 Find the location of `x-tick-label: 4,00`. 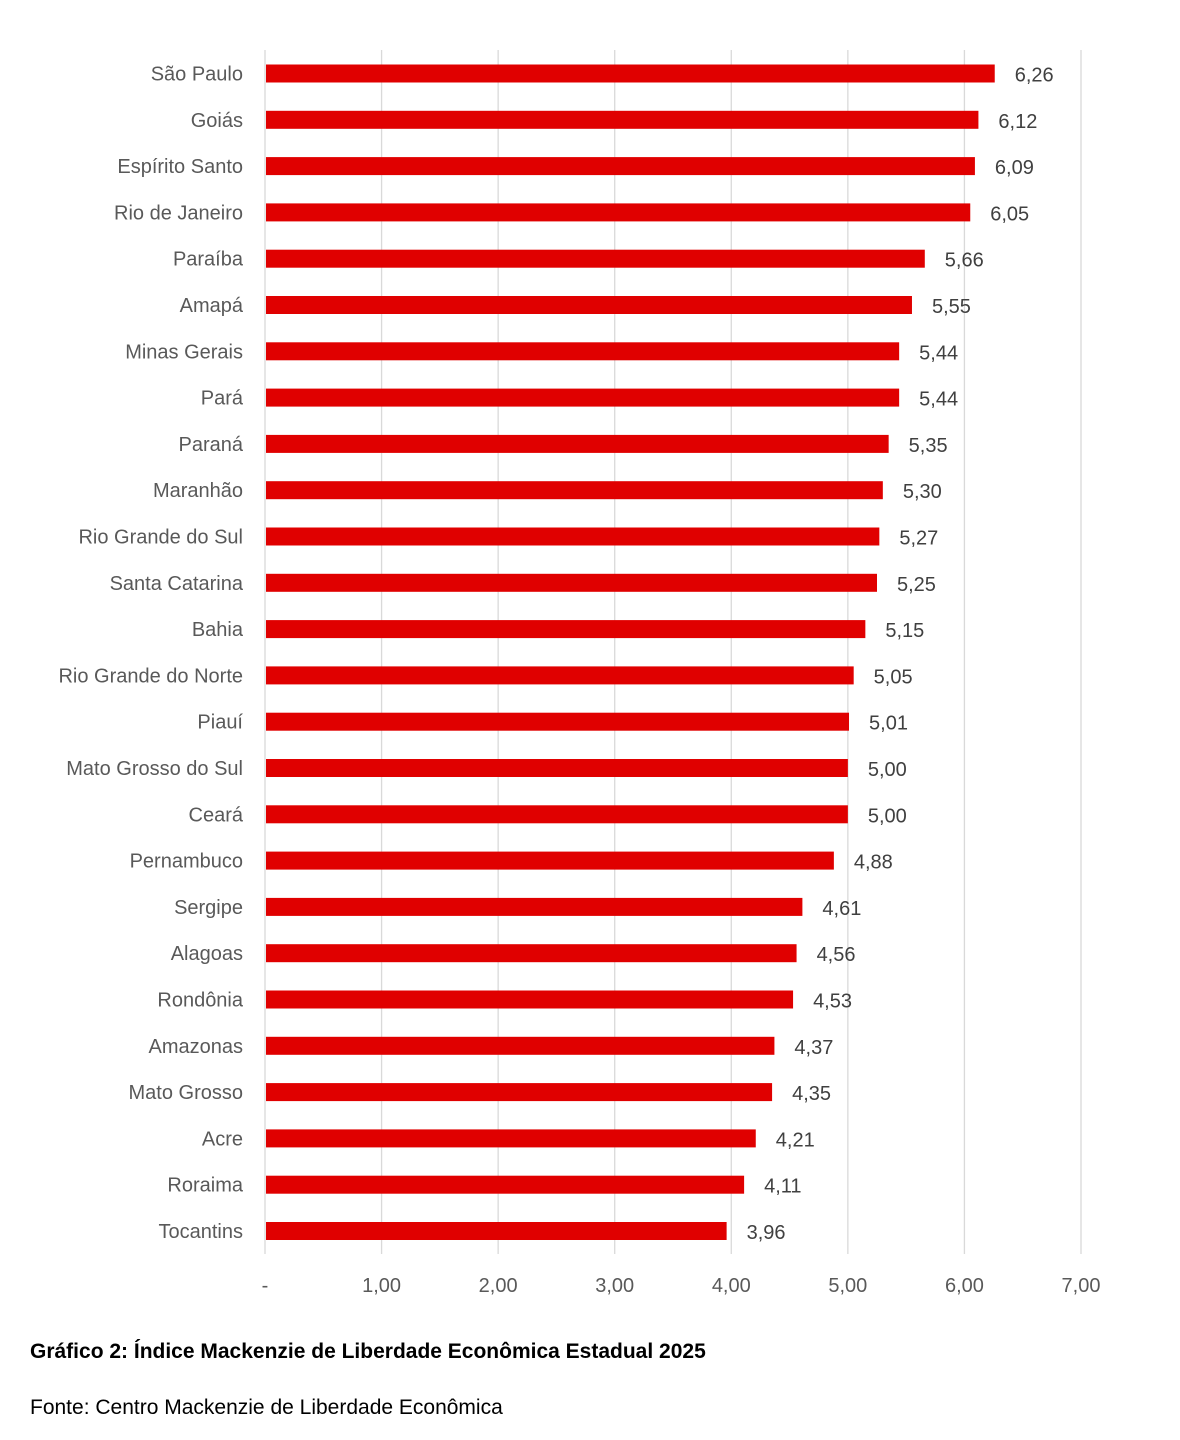

x-tick-label: 4,00 is located at coordinates (731, 1286).